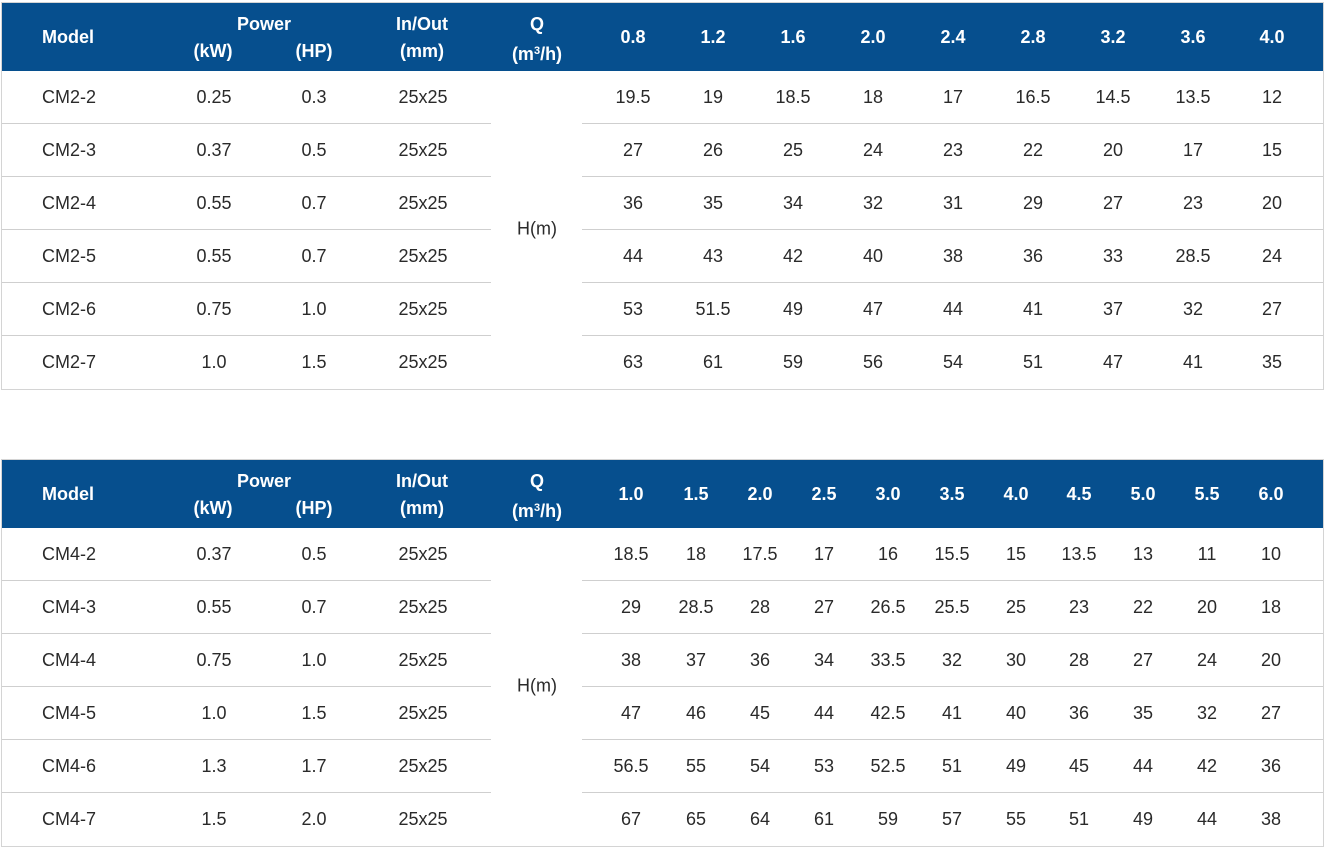 The image size is (1325, 848). I want to click on head-value-cell: 47, so click(631, 713).